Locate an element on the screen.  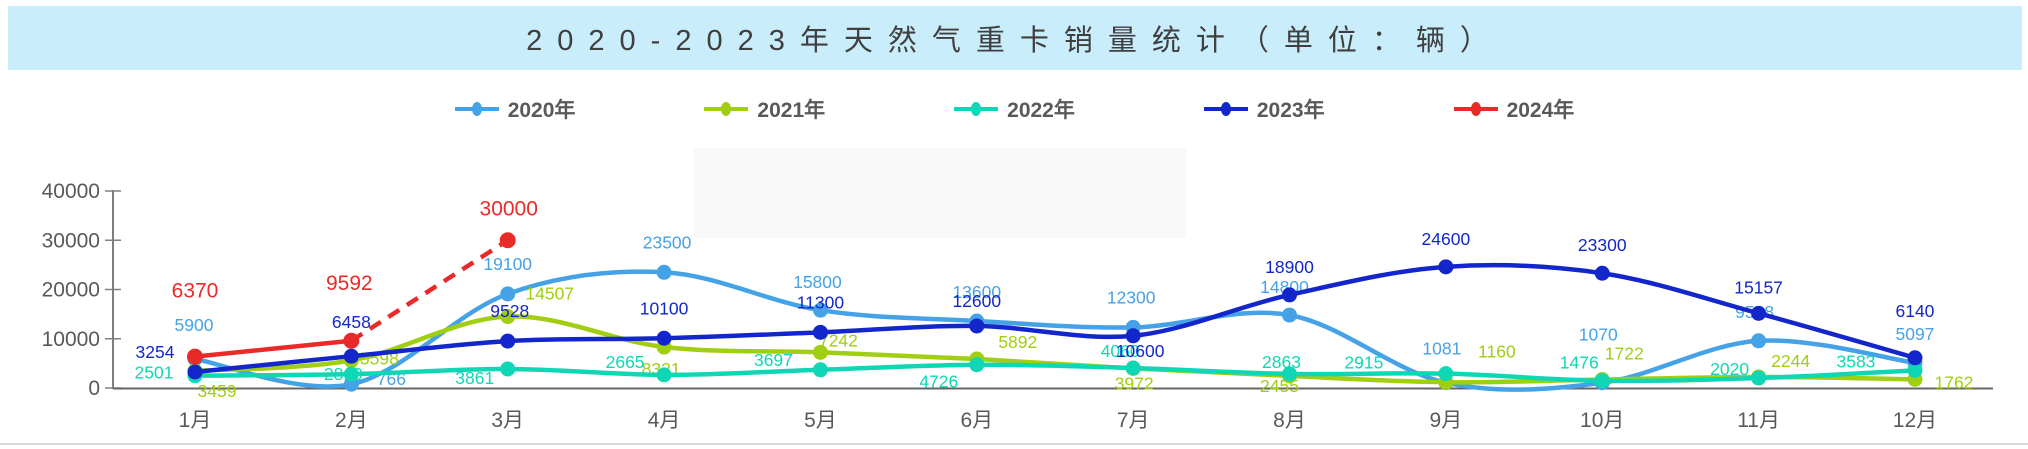
data-label: 2819 is located at coordinates (343, 374).